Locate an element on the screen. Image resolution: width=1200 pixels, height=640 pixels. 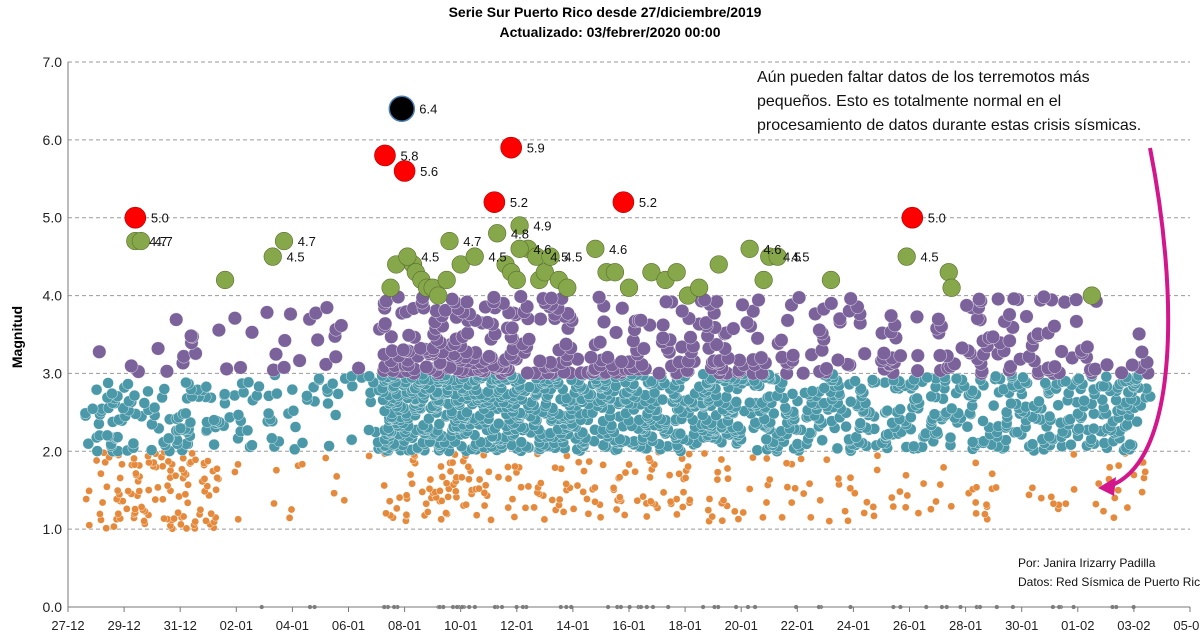
y-tick-label: 6.0 is located at coordinates (53, 140).